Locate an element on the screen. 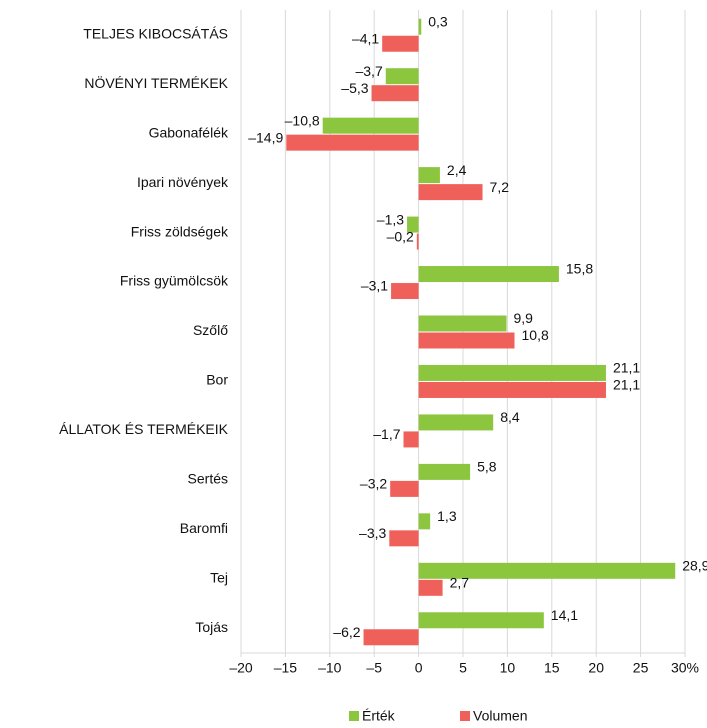 Image resolution: width=707 pixels, height=728 pixels. data-label: 2,4 is located at coordinates (457, 170).